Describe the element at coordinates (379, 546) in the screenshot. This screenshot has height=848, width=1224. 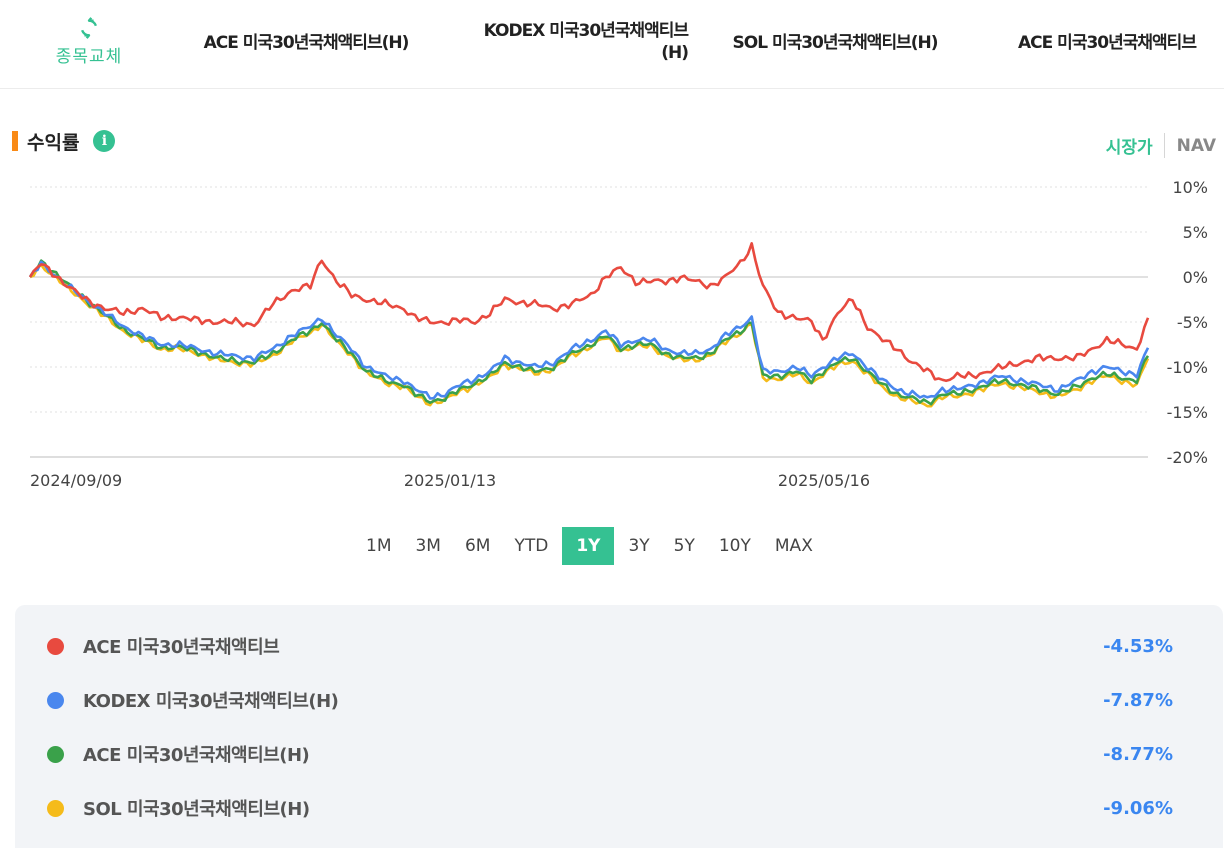
I see `period-button-1m: 1M` at that location.